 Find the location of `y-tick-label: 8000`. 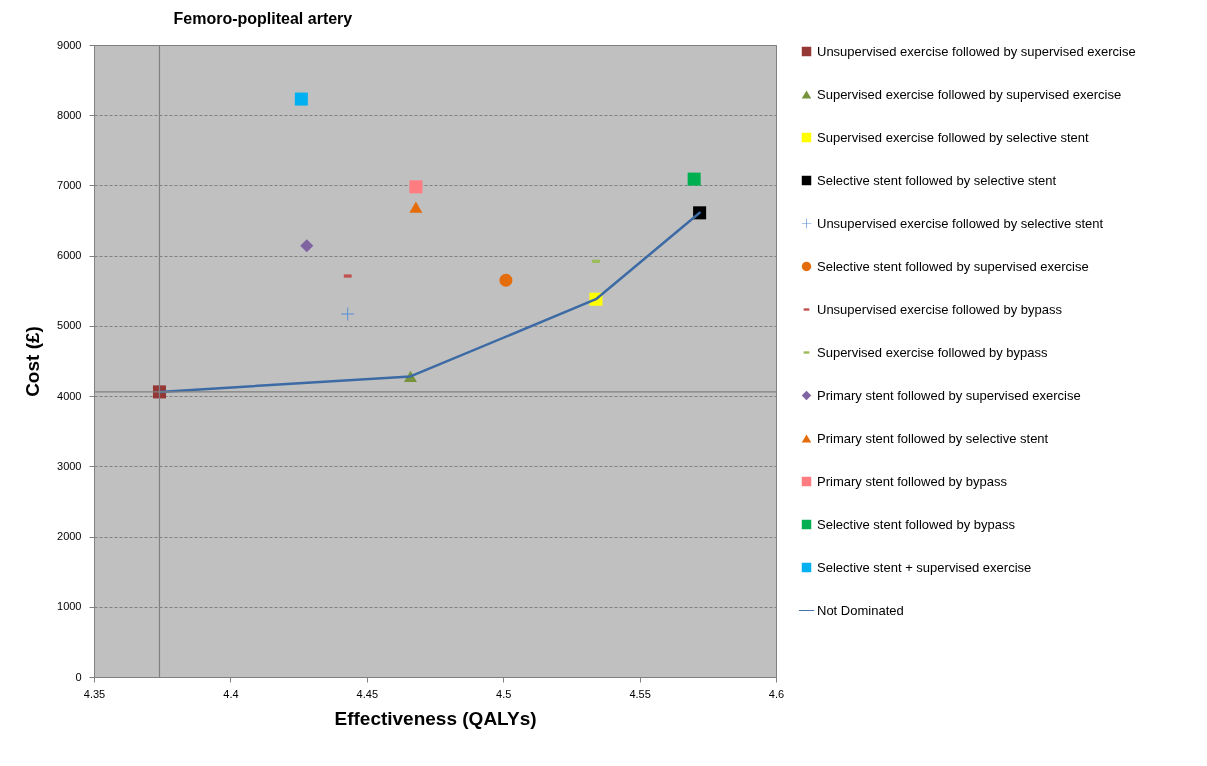

y-tick-label: 8000 is located at coordinates (69, 114).